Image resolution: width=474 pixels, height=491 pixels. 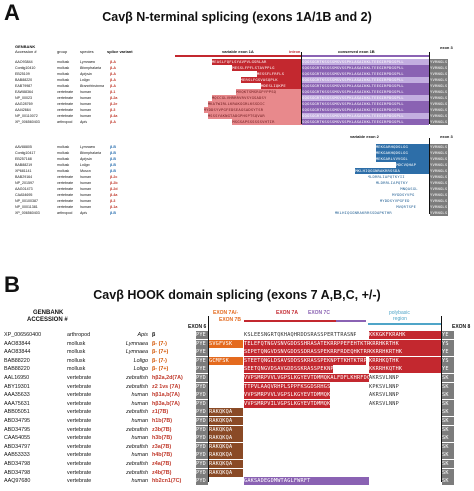 What do you see at coordinates (17, 438) in the screenshot?
I see `accession-cell: CAA54055` at bounding box center [17, 438].